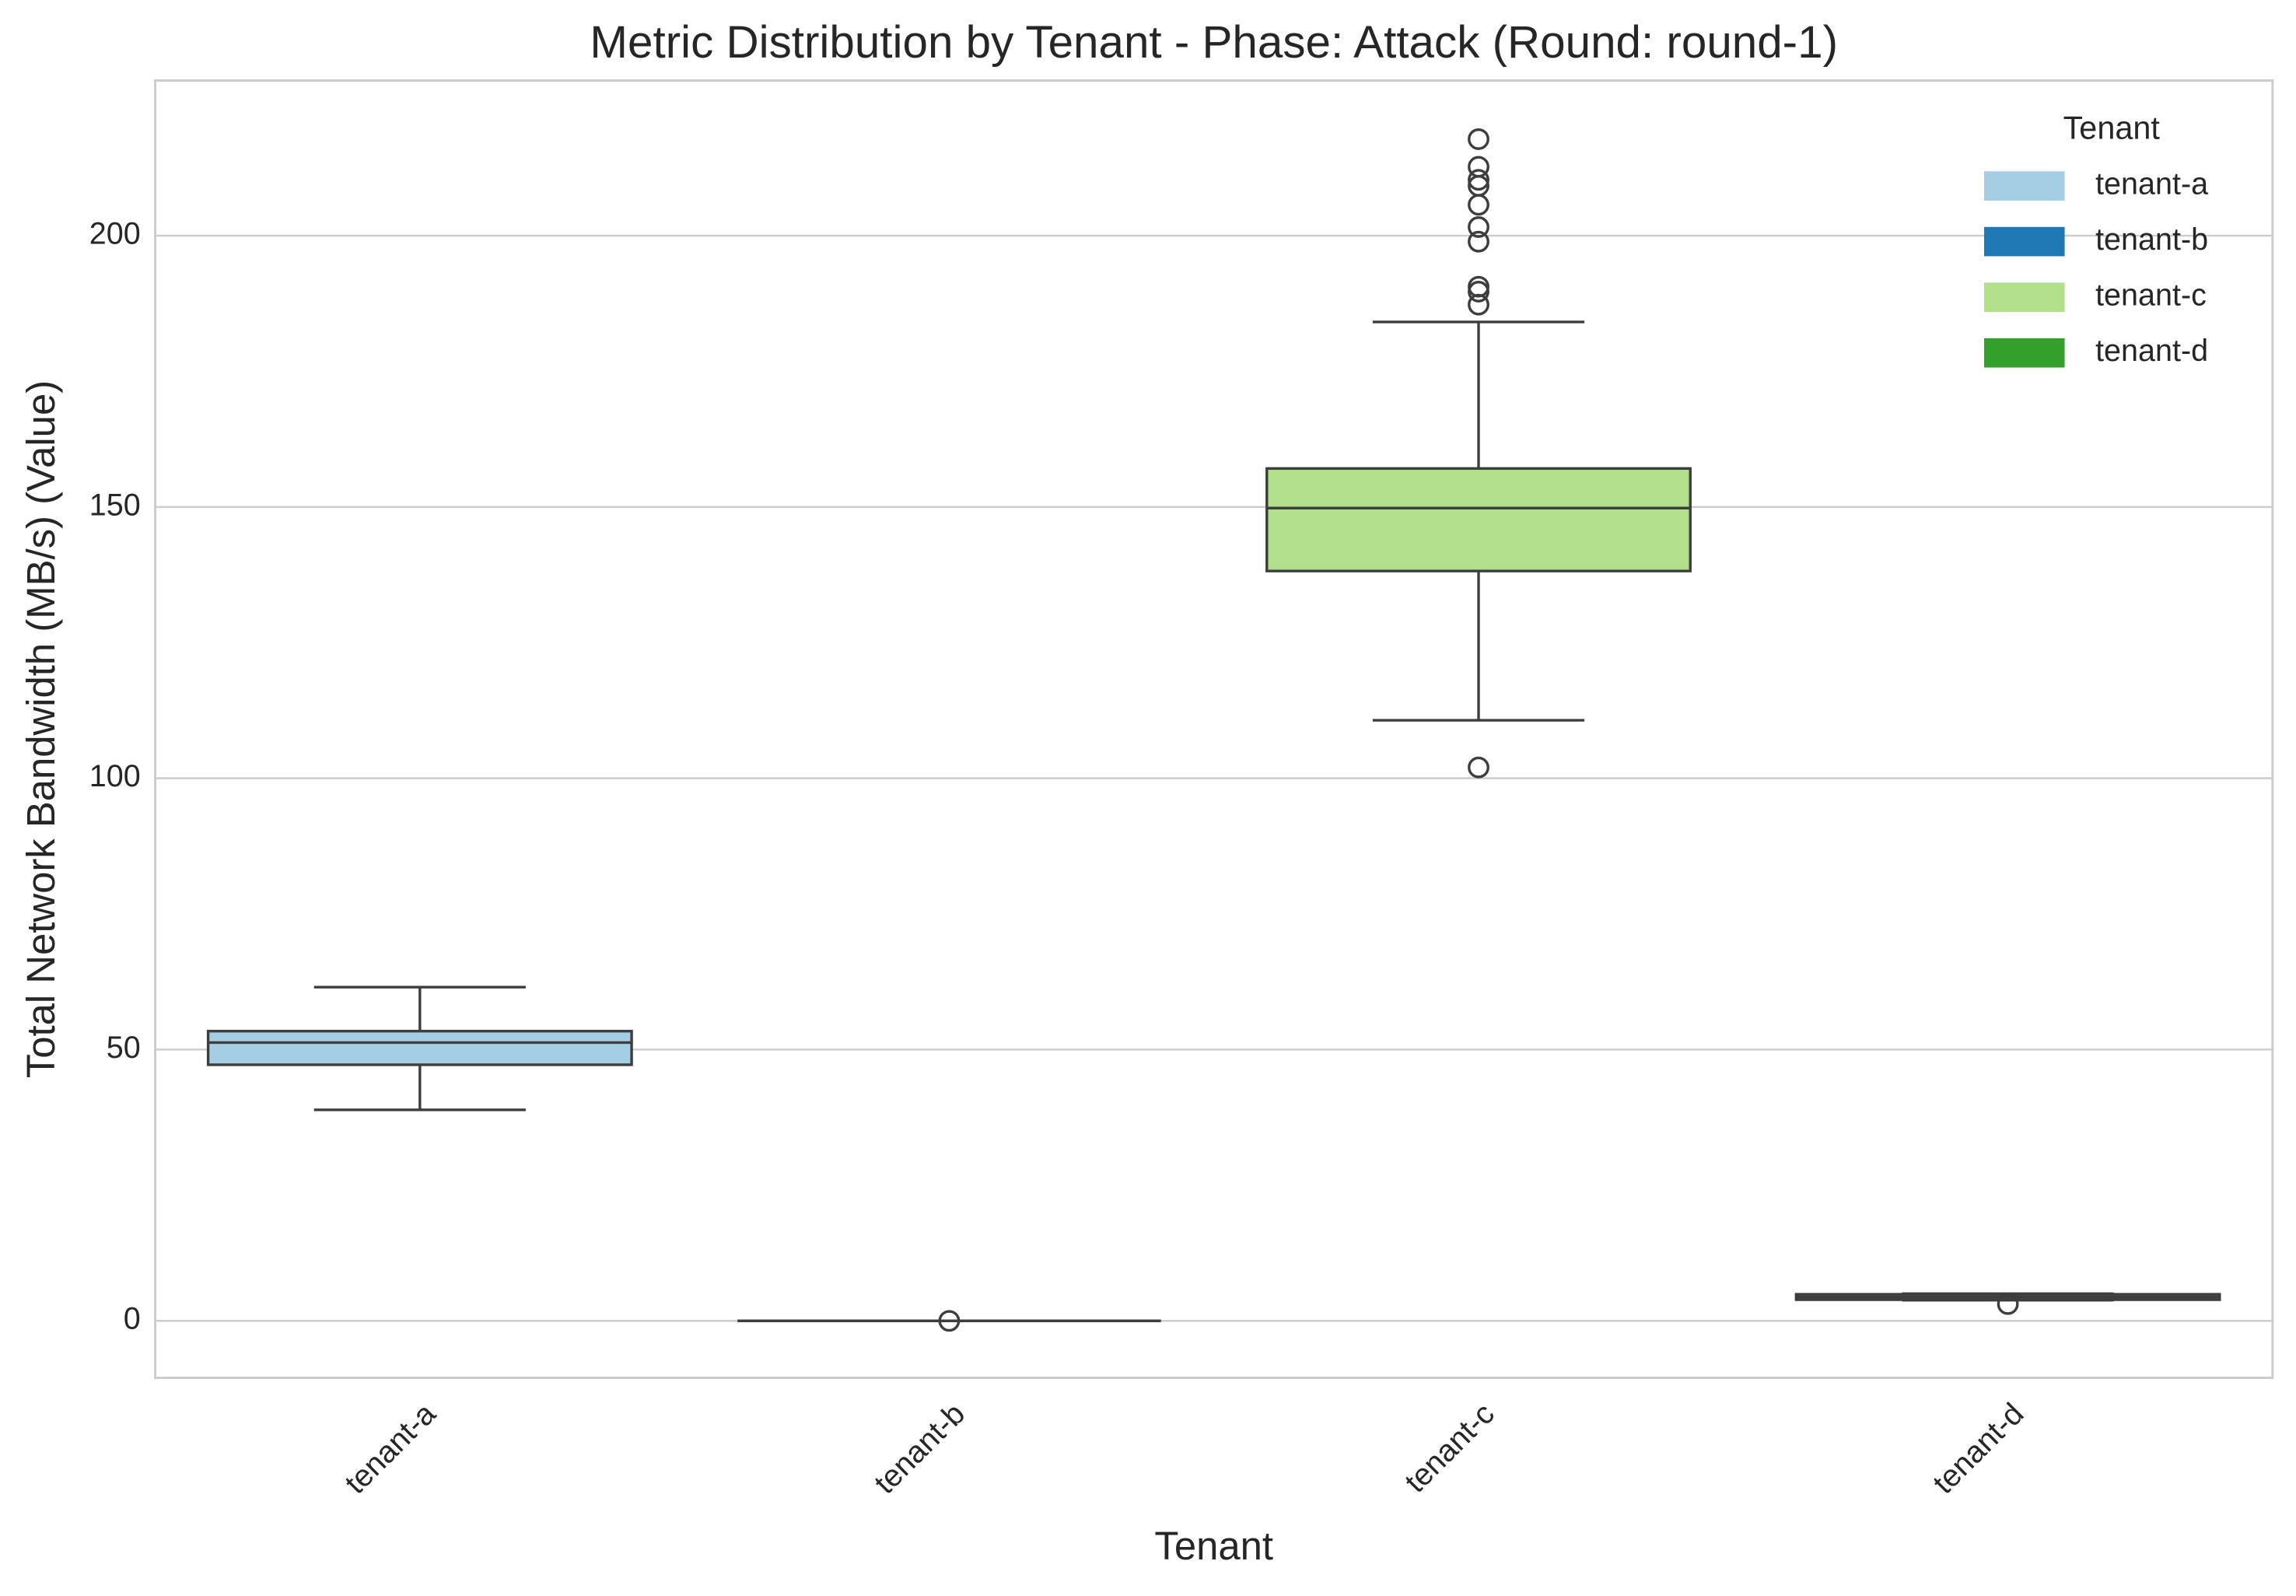  Describe the element at coordinates (2151, 184) in the screenshot. I see `legend-label: tenant-a` at that location.